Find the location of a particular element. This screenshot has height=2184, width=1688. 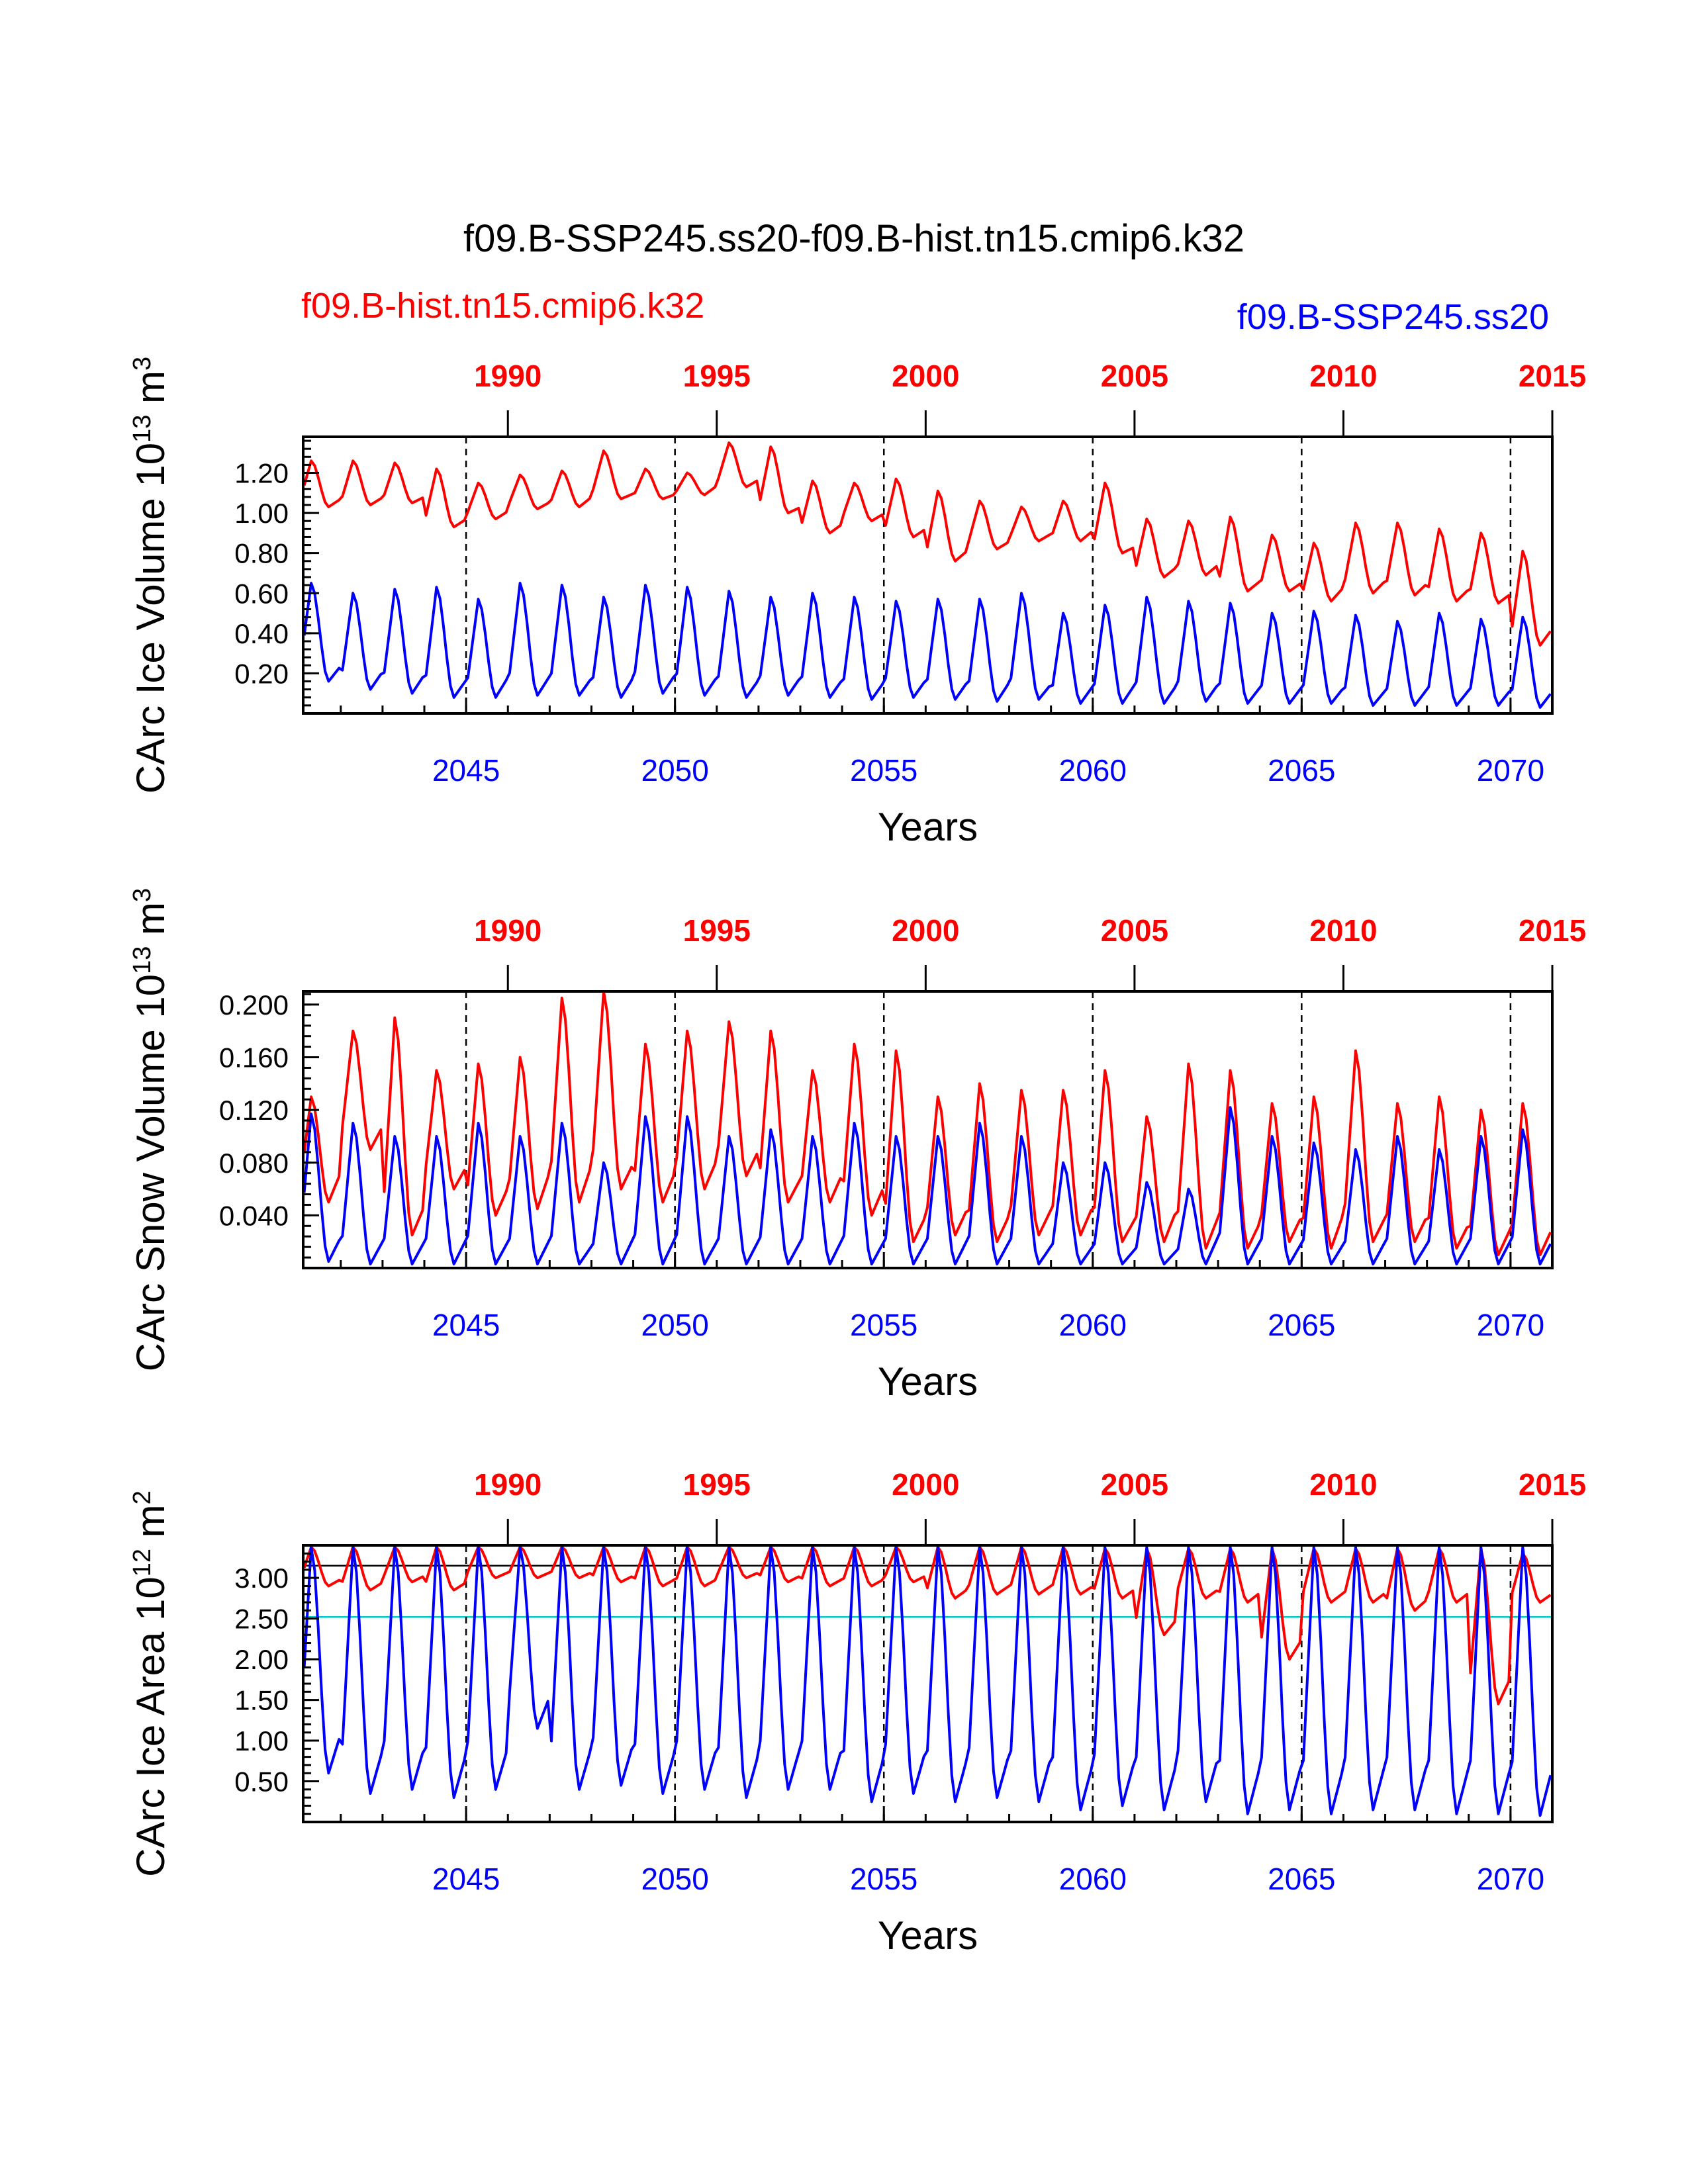

y-axis-label: CArc Ice Area 1012 m2 is located at coordinates (150, 1683).